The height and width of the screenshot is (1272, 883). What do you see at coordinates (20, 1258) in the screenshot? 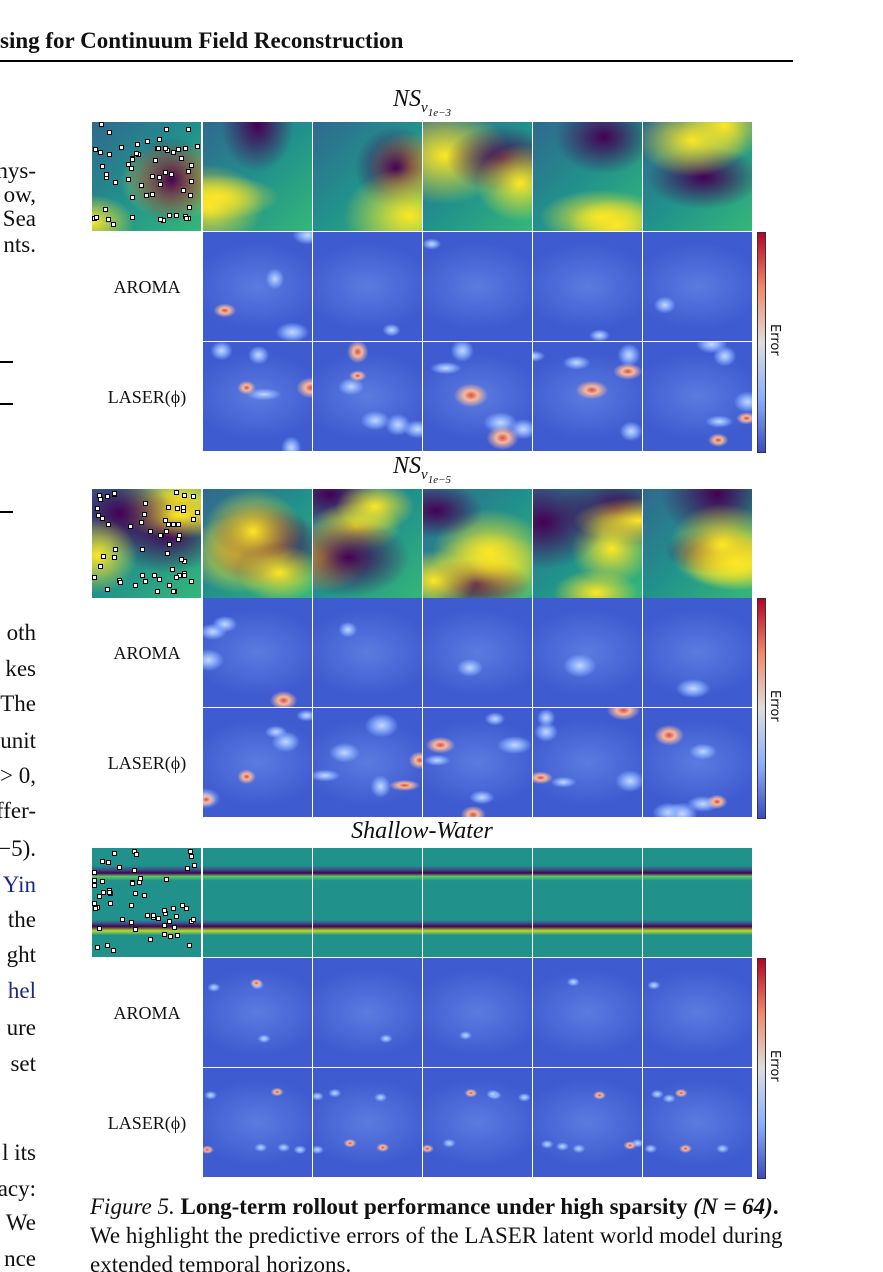
I see `body-text-fragment: nce` at bounding box center [20, 1258].